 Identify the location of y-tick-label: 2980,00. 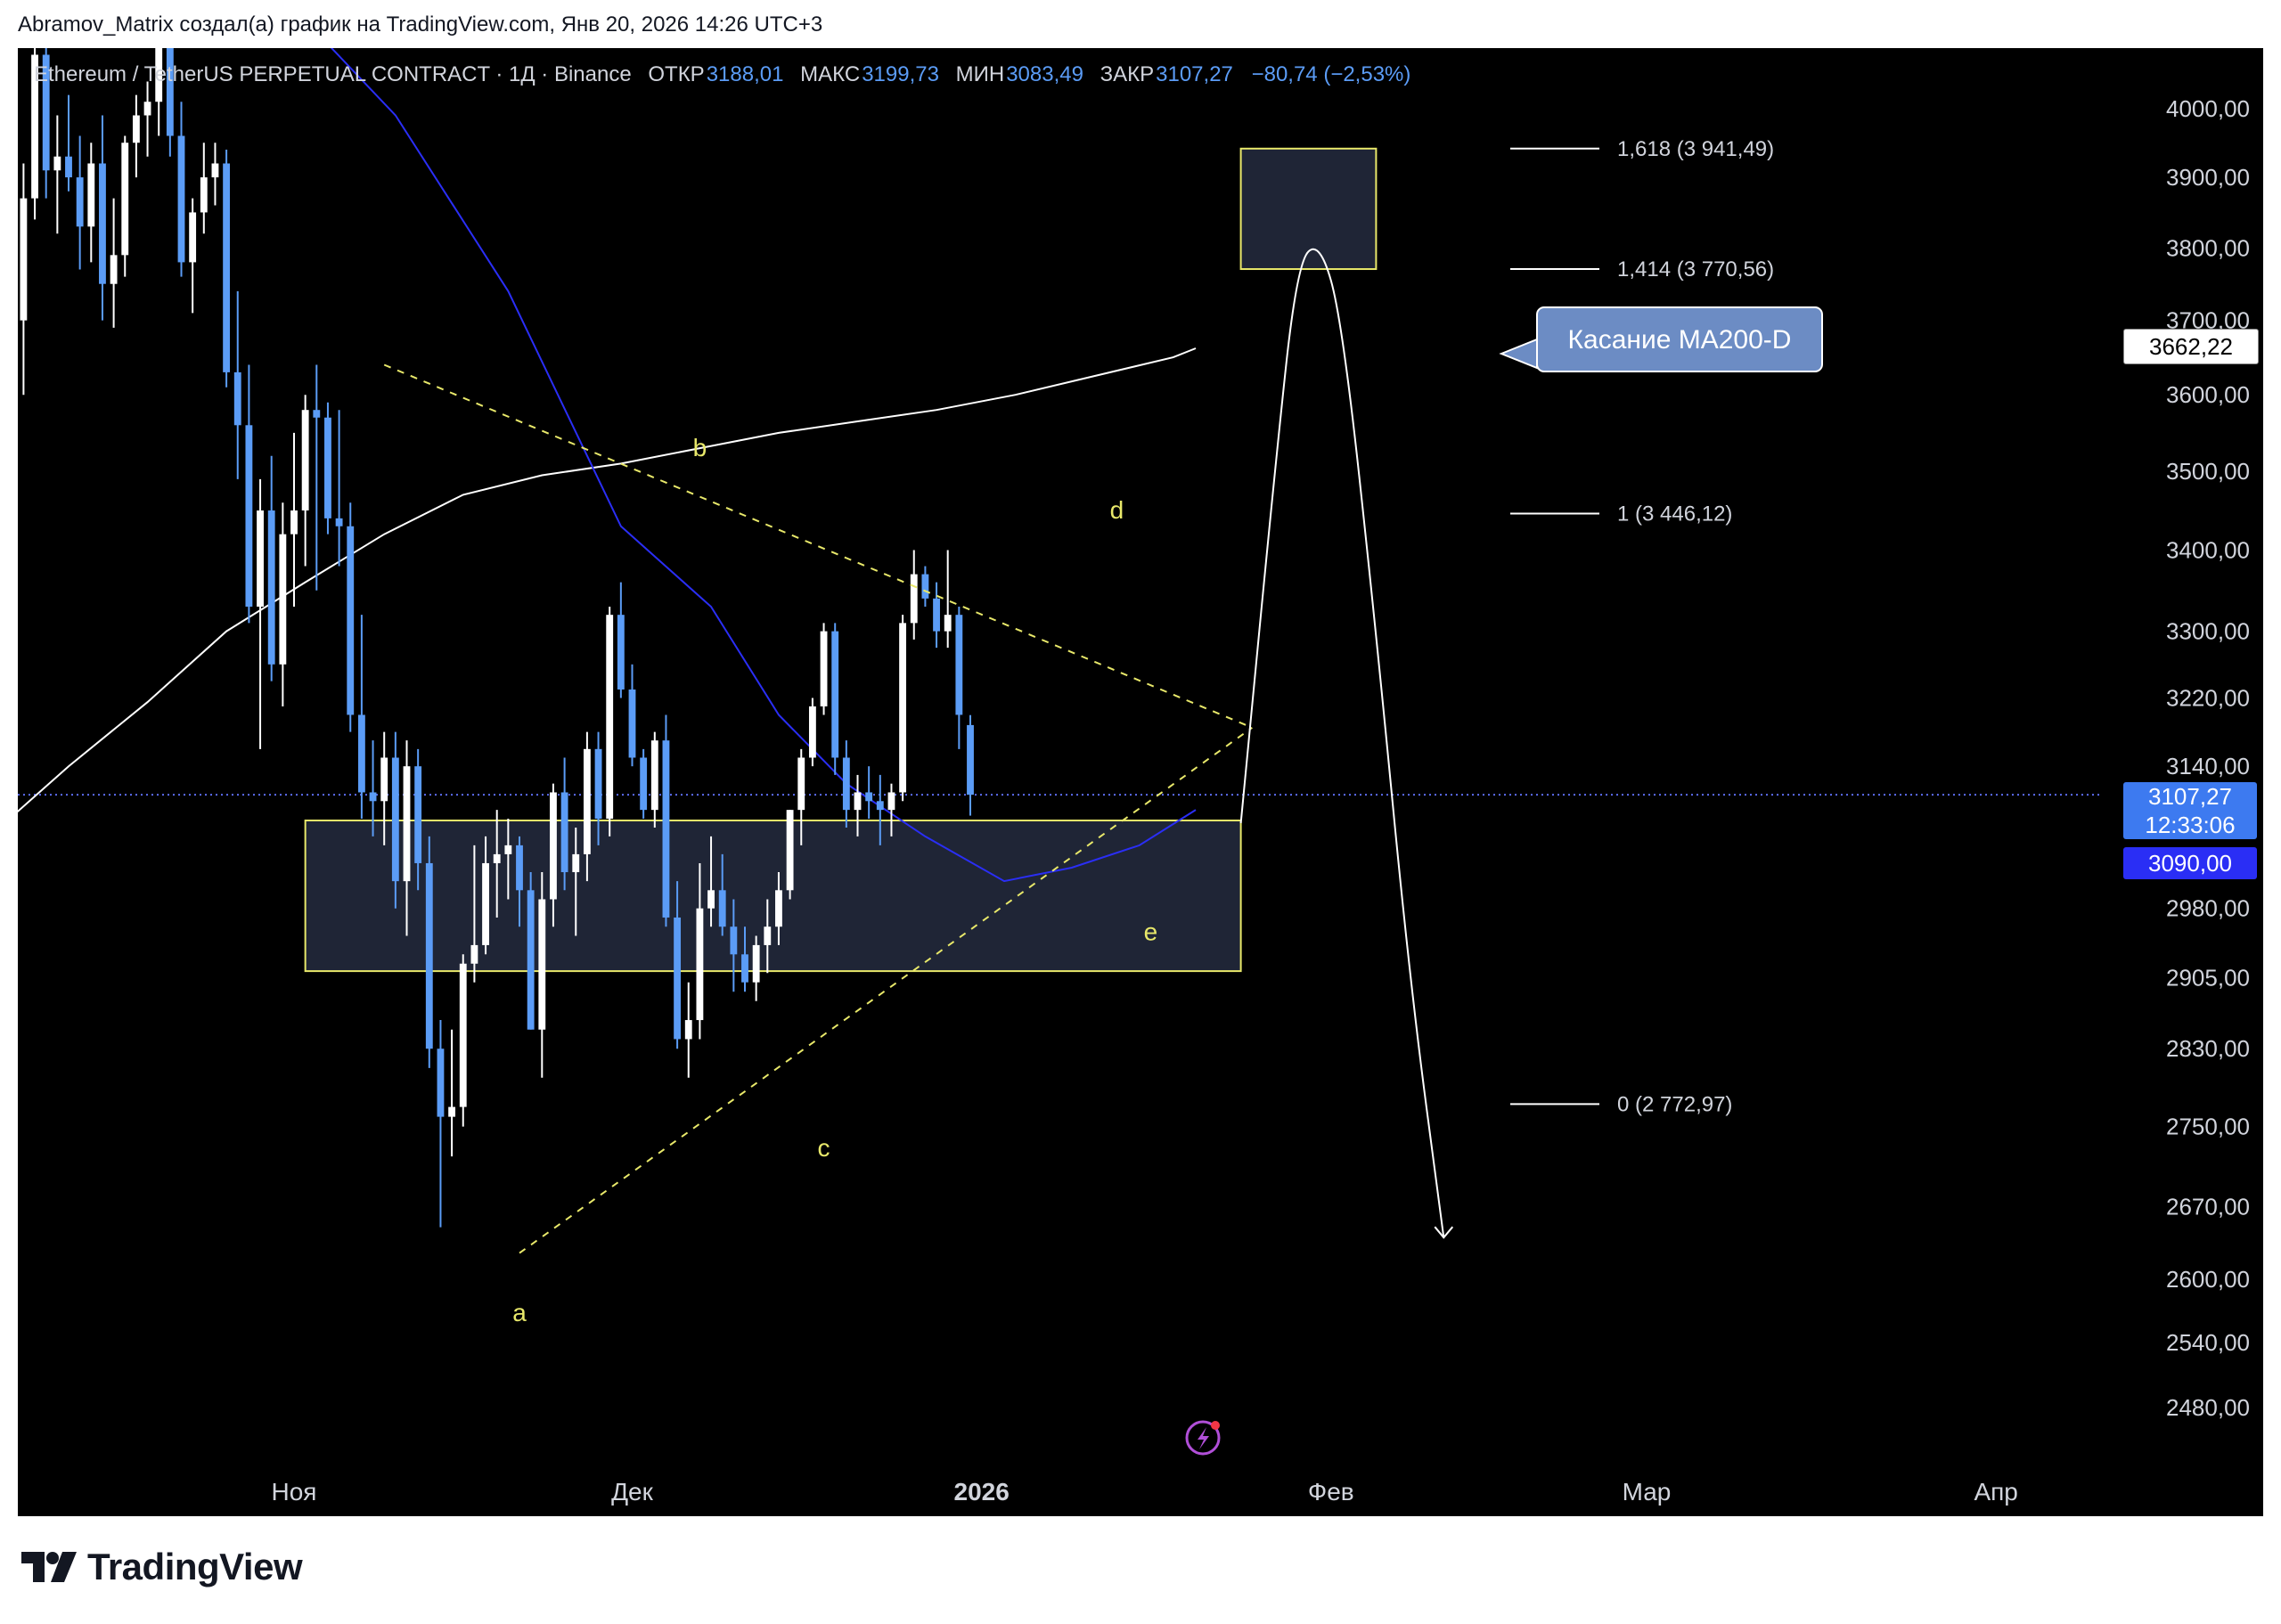
(2208, 908).